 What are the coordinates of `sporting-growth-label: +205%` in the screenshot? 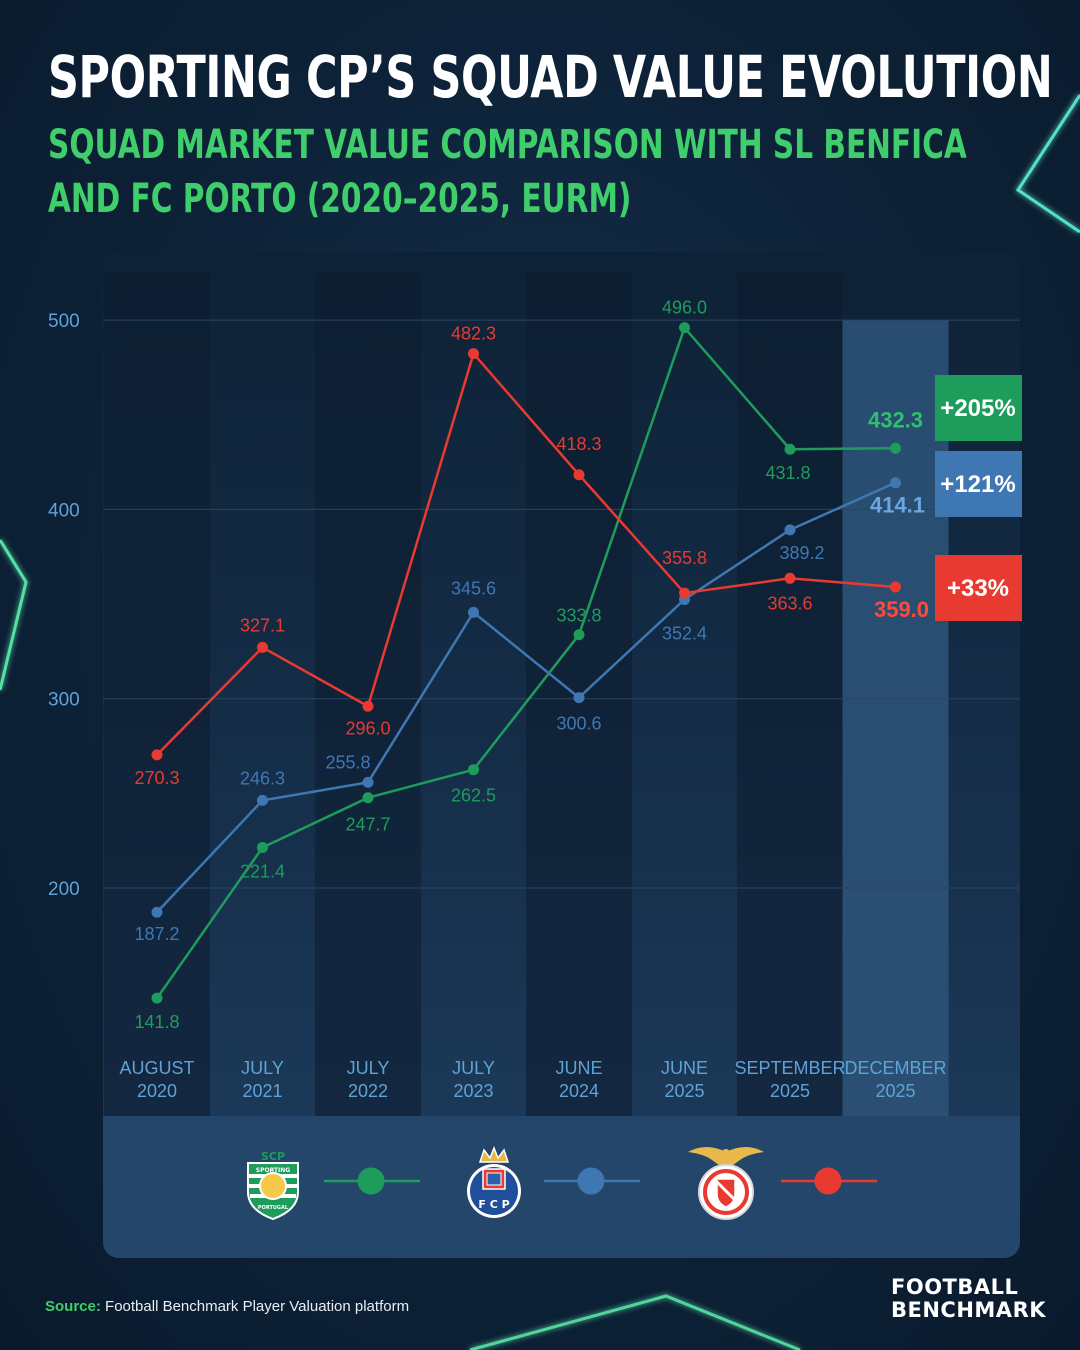 It's located at (977, 408).